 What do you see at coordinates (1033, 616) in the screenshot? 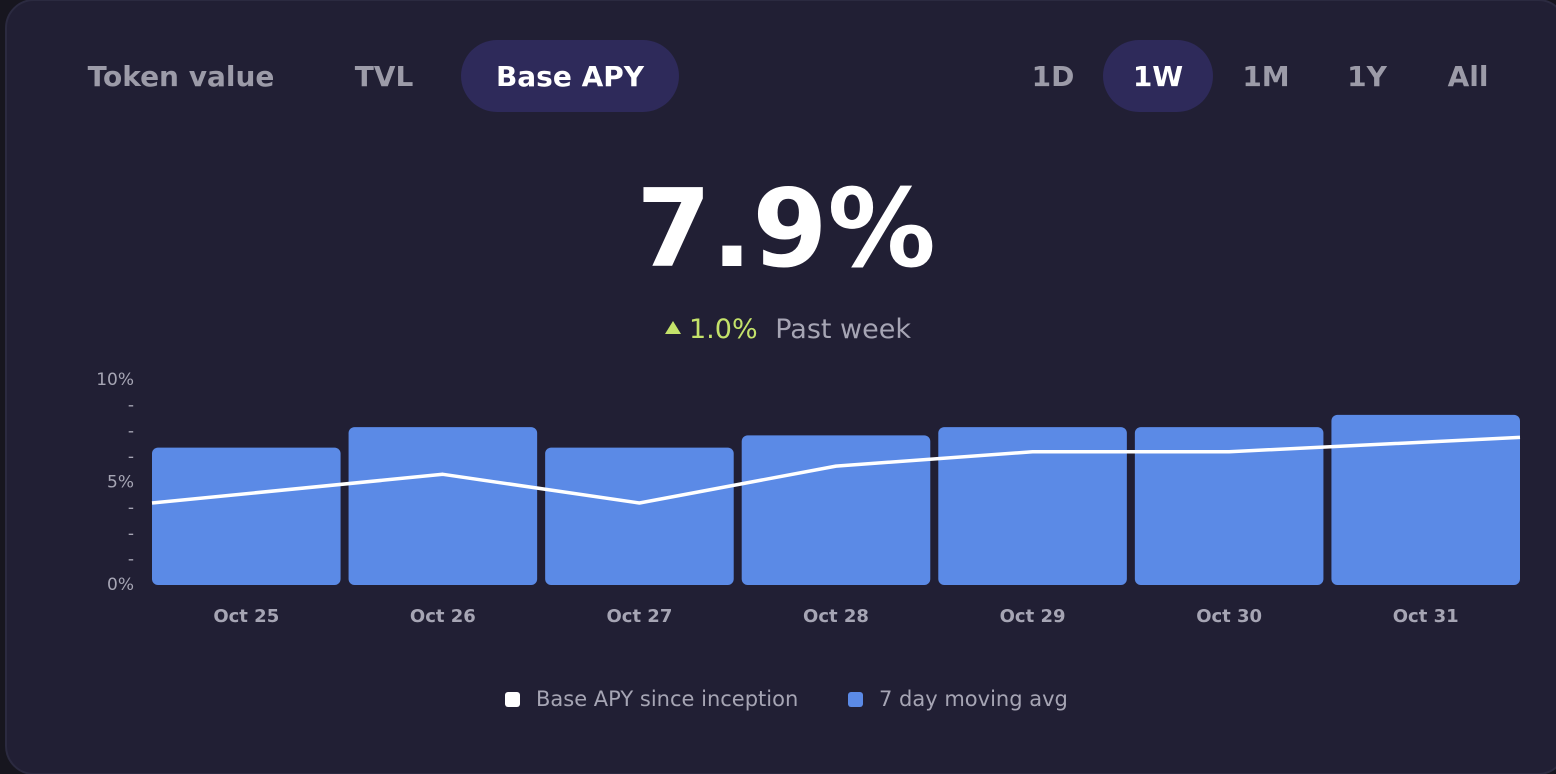
I see `x-tick-label: Oct 29` at bounding box center [1033, 616].